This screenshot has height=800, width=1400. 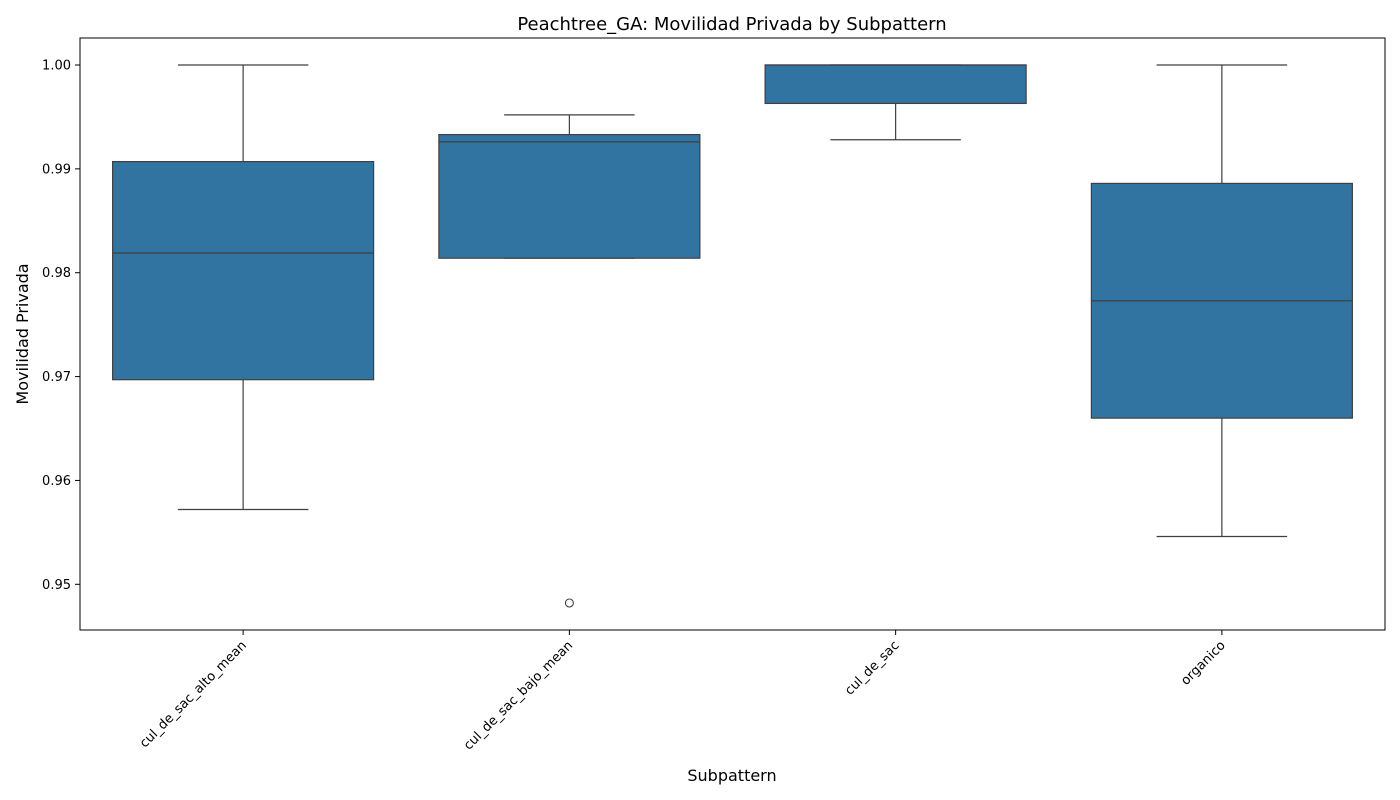 I want to click on y-tick-label: 0.96, so click(x=56, y=481).